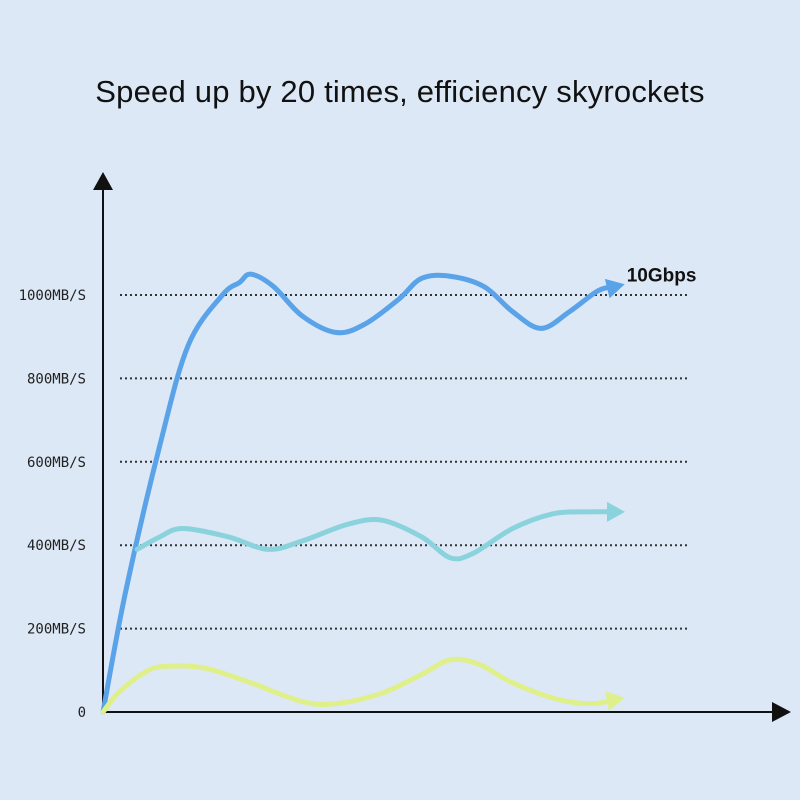 The height and width of the screenshot is (800, 800). What do you see at coordinates (781, 712) in the screenshot?
I see `x-axis-arrow` at bounding box center [781, 712].